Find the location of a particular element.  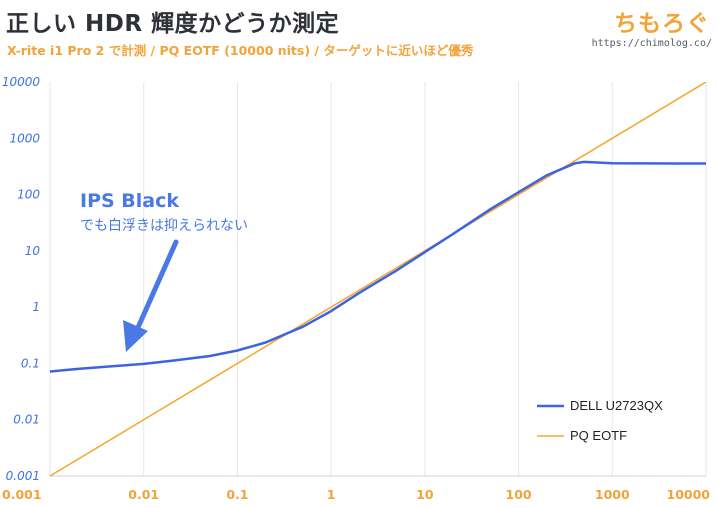

annotation: IPS Black でも白浮きは抑えられない is located at coordinates (164, 271).